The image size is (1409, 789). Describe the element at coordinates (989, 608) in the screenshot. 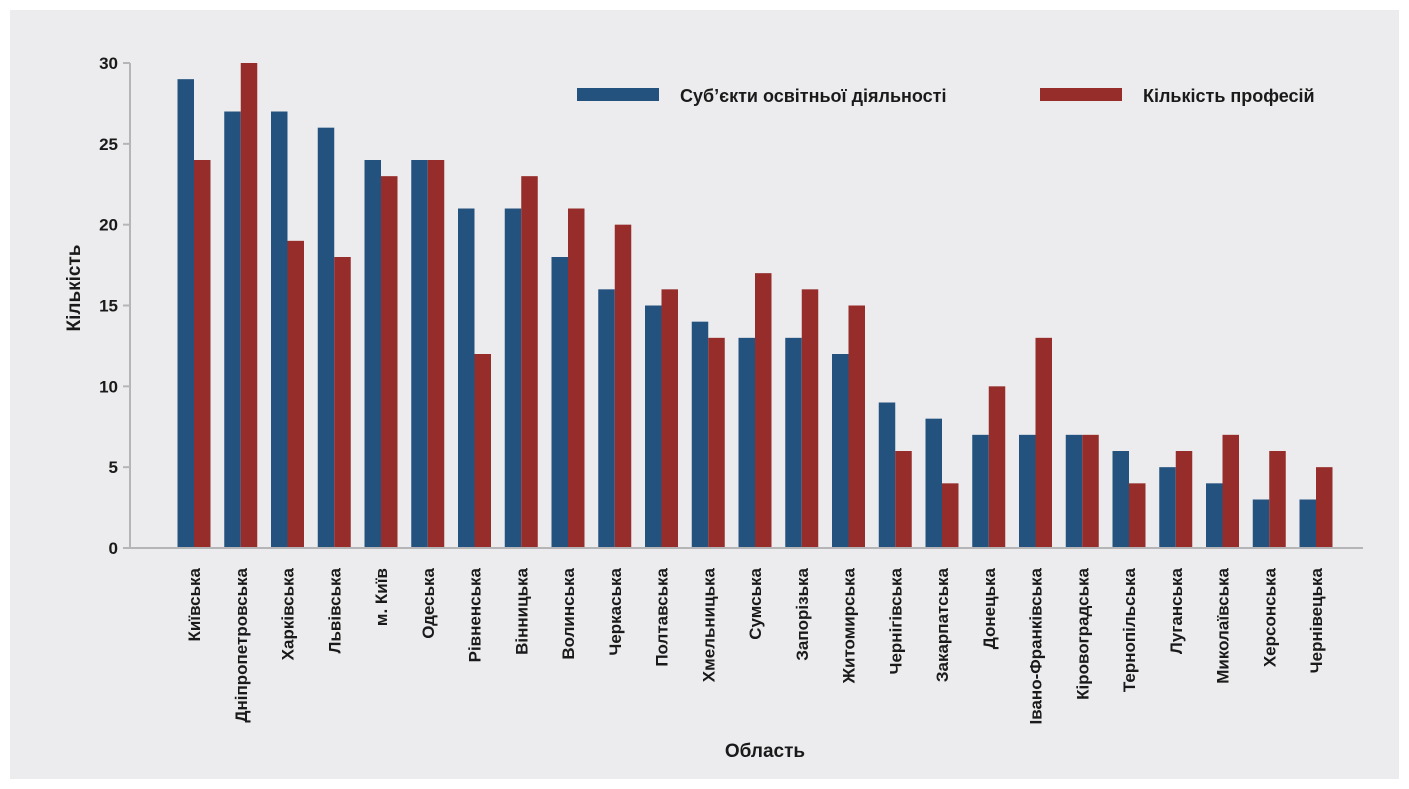

I see `x-tick-label: Донецька` at that location.